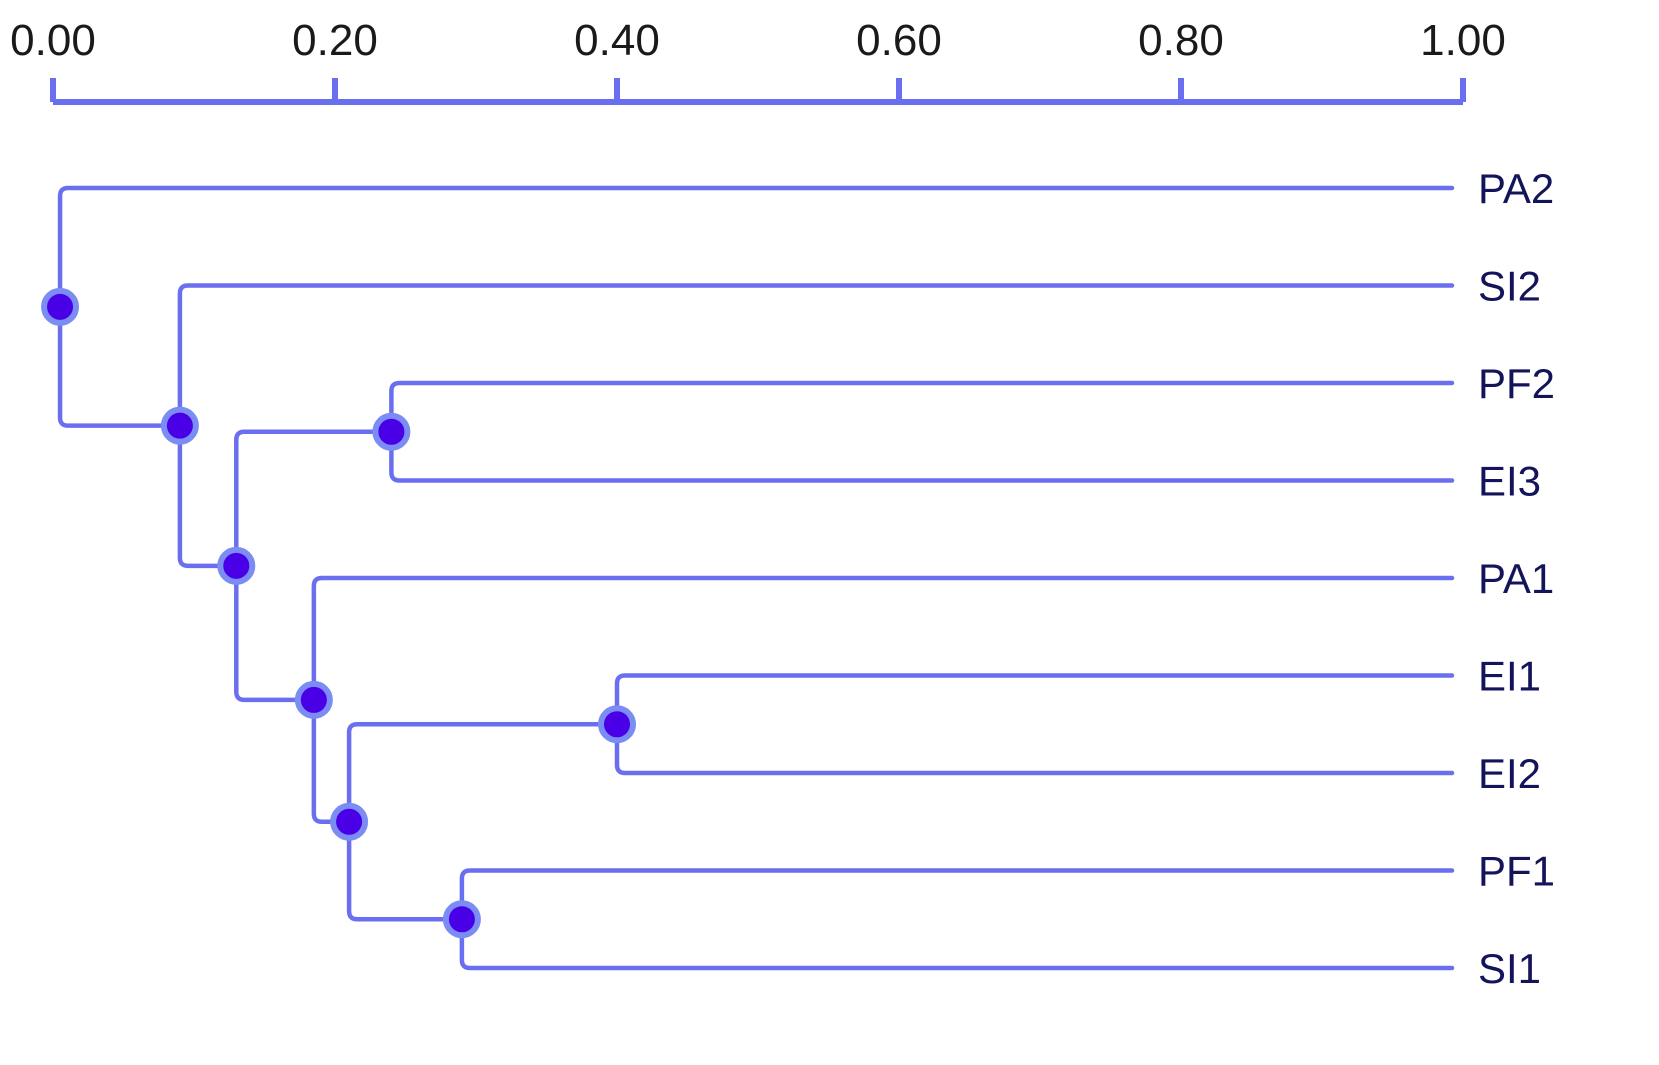  I want to click on leaf-label: SI1, so click(1509, 968).